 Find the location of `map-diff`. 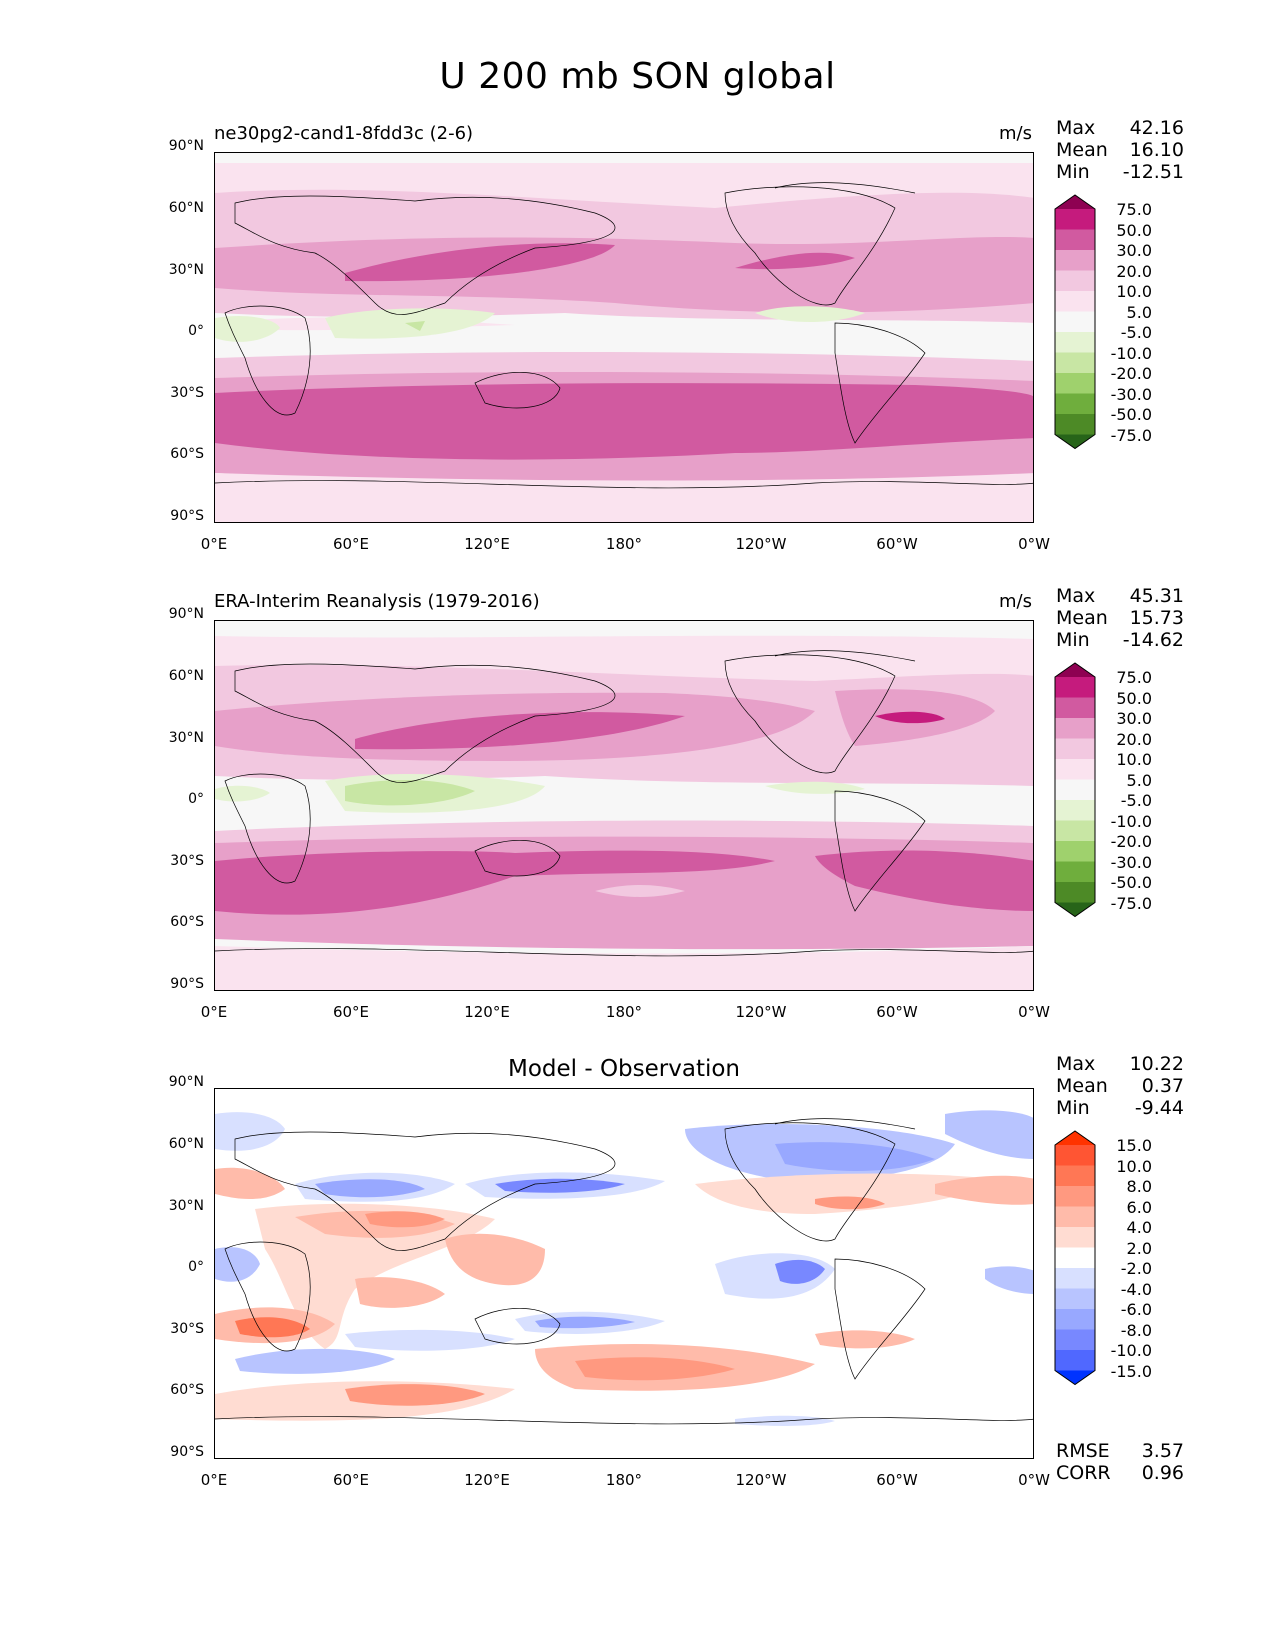

map-diff is located at coordinates (624, 1273).